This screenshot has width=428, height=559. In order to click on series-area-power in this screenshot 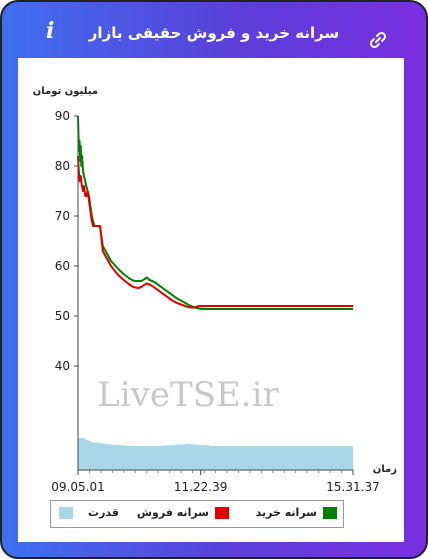, I will do `click(215, 454)`.